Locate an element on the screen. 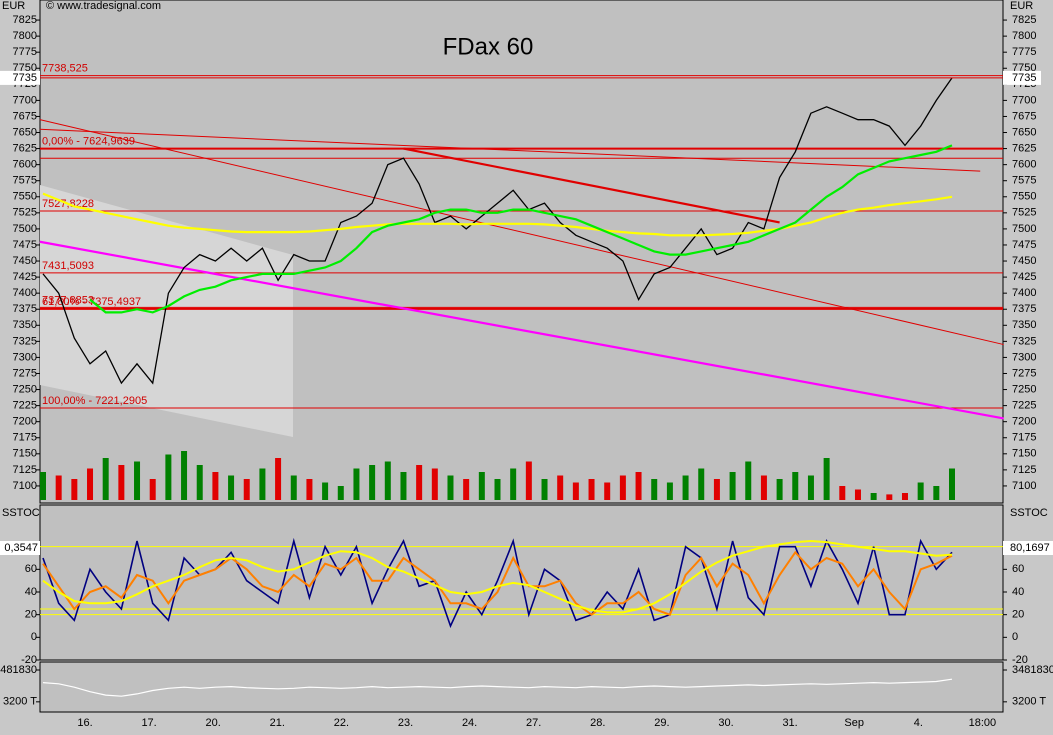 The width and height of the screenshot is (1053, 735). y-tick-label: 7100 is located at coordinates (1024, 486).